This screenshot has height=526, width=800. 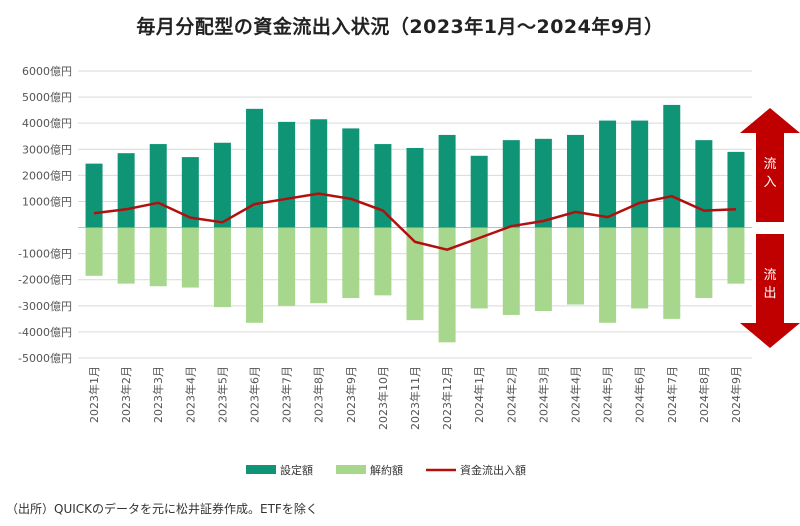 I want to click on y-tick-label: -1000億円, so click(x=45, y=254).